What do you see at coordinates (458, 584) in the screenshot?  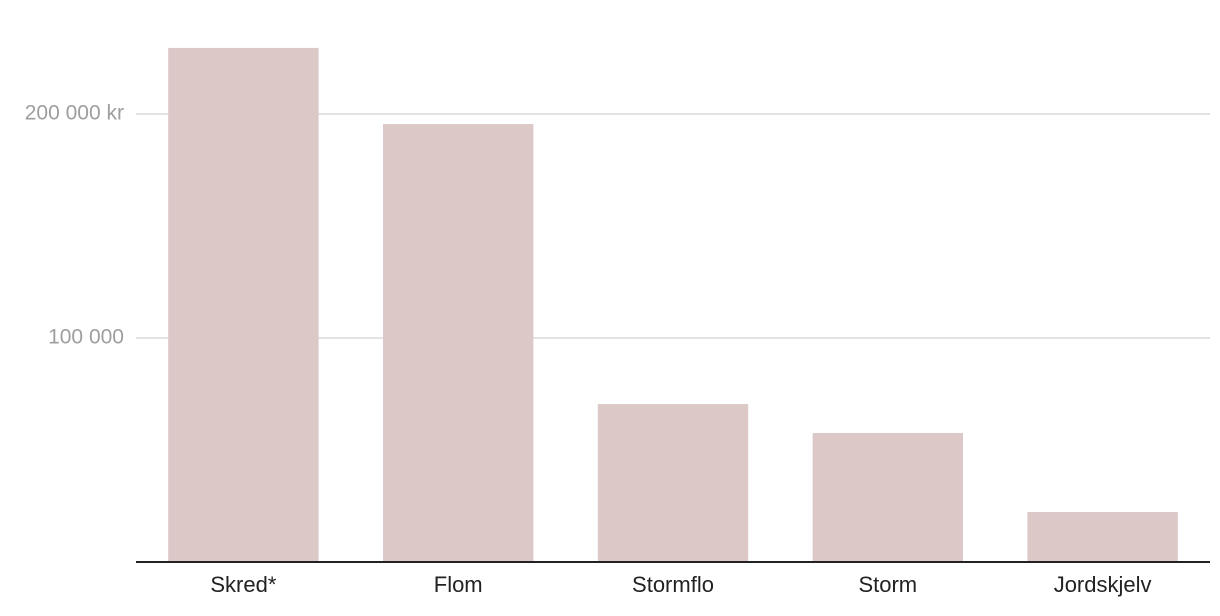 I see `x-tick-label: Flom` at bounding box center [458, 584].